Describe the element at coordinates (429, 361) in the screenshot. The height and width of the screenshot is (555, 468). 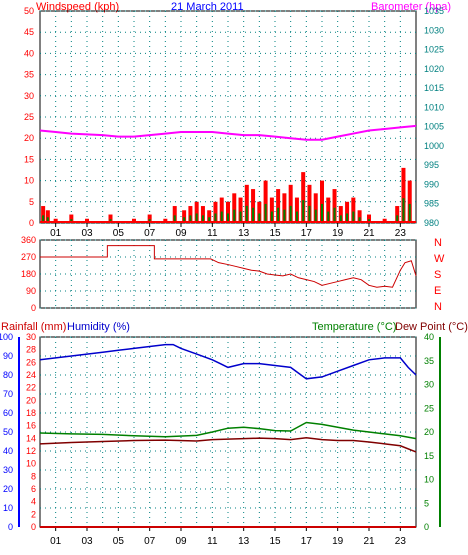
I see `temperature-tick-label: 35` at that location.